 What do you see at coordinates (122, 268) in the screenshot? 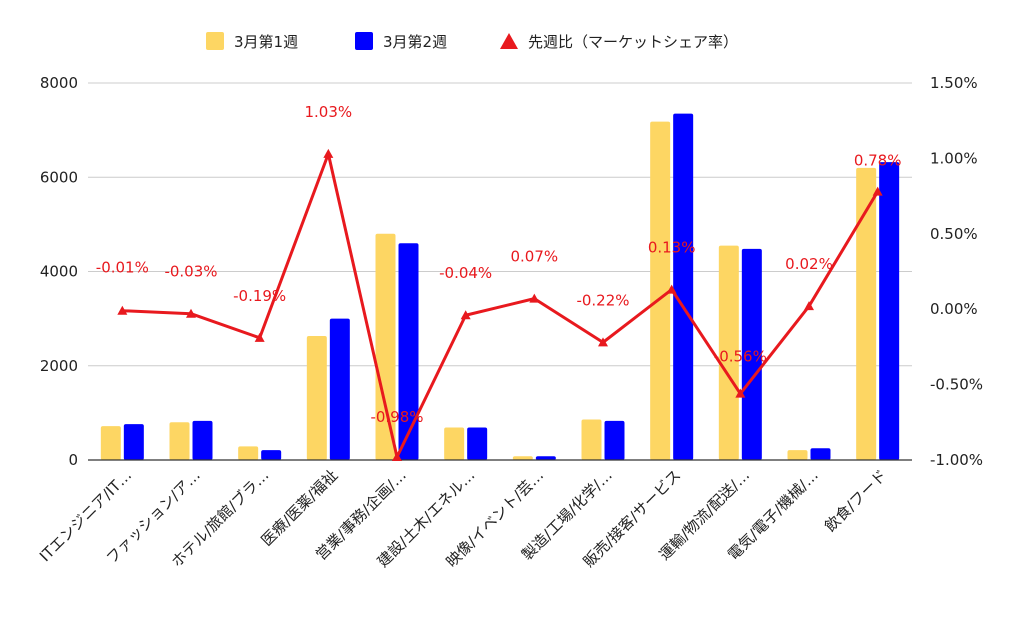
I see `share-data-label: -0.01%` at bounding box center [122, 268].